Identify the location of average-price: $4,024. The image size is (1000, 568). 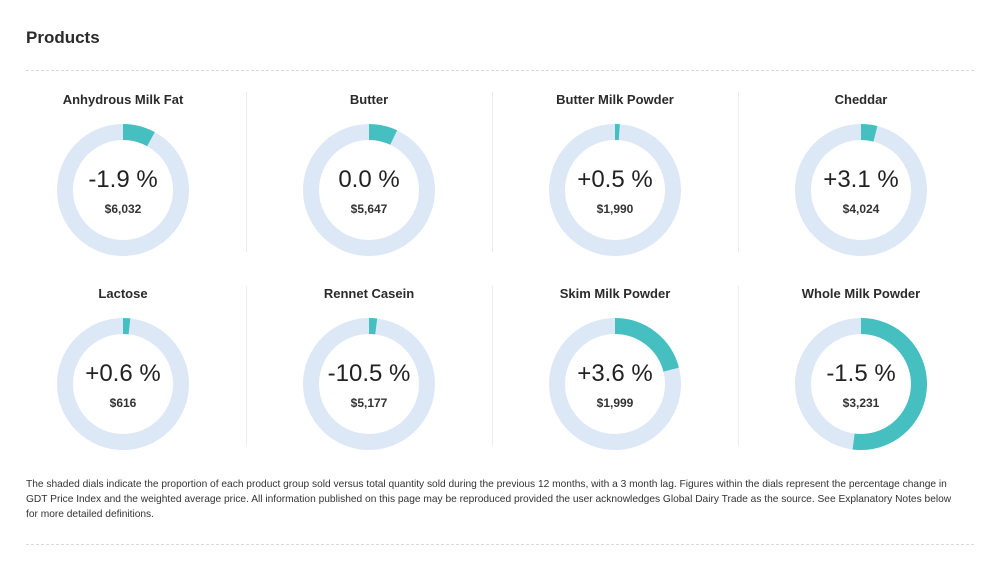
(861, 209).